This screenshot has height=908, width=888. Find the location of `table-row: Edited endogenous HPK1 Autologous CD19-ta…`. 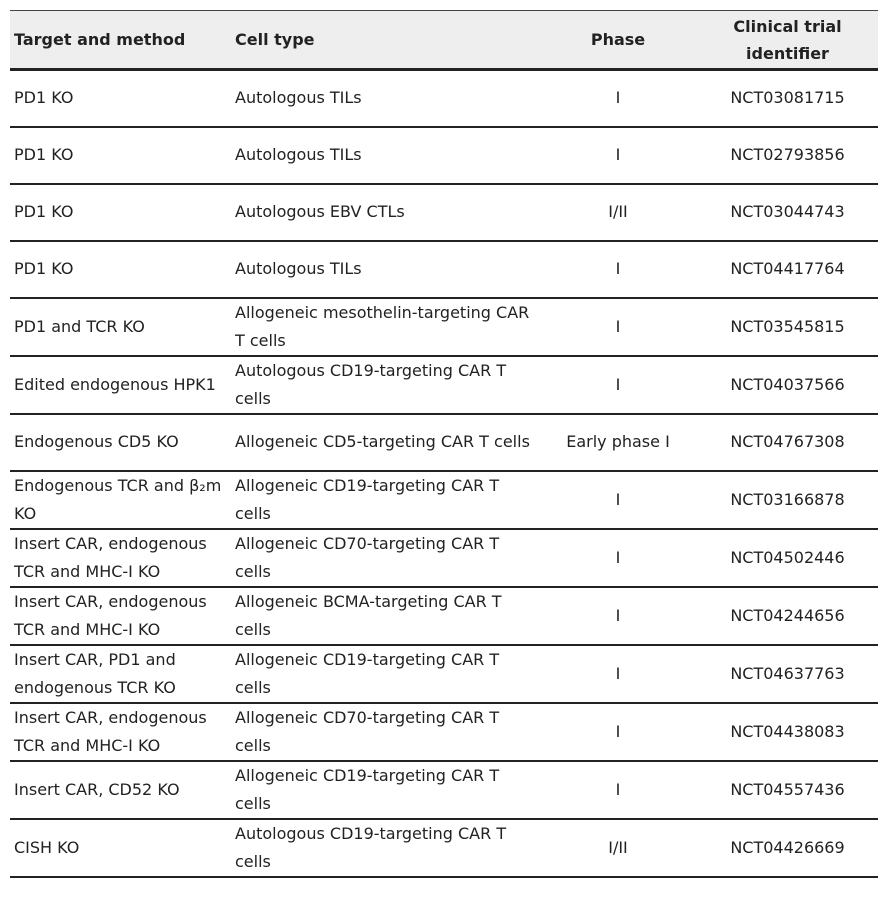

table-row: Edited endogenous HPK1 Autologous CD19-ta… is located at coordinates (444, 385).